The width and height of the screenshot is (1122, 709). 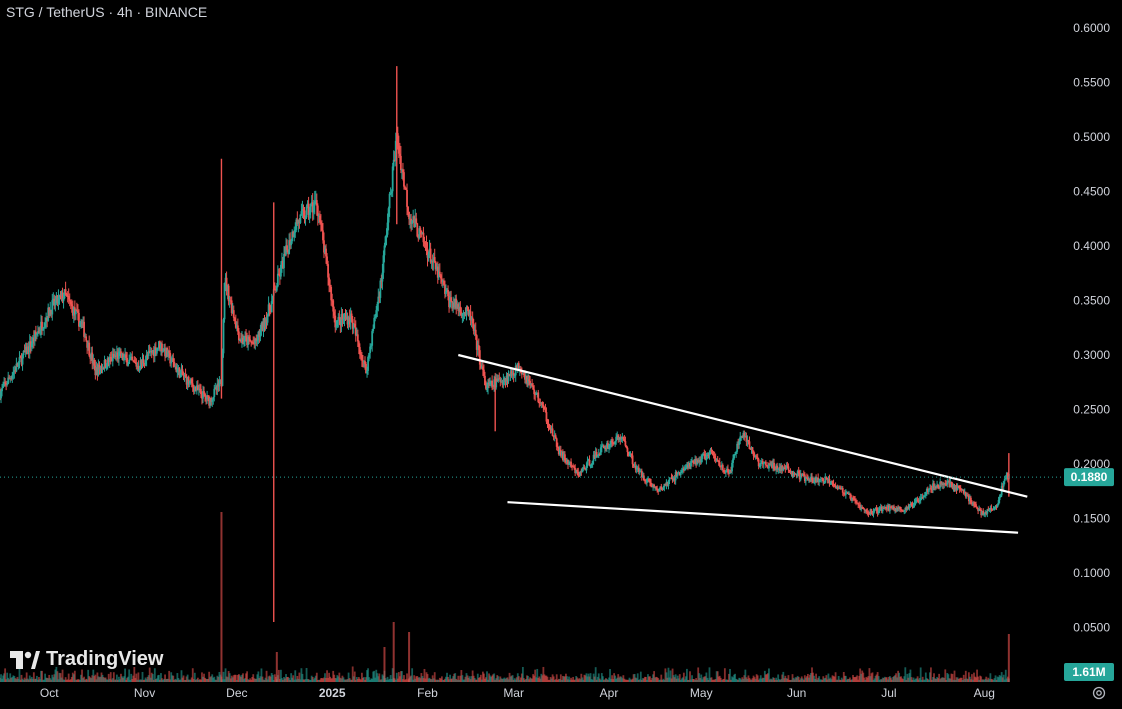 What do you see at coordinates (1099, 693) in the screenshot?
I see `settings-gear-icon` at bounding box center [1099, 693].